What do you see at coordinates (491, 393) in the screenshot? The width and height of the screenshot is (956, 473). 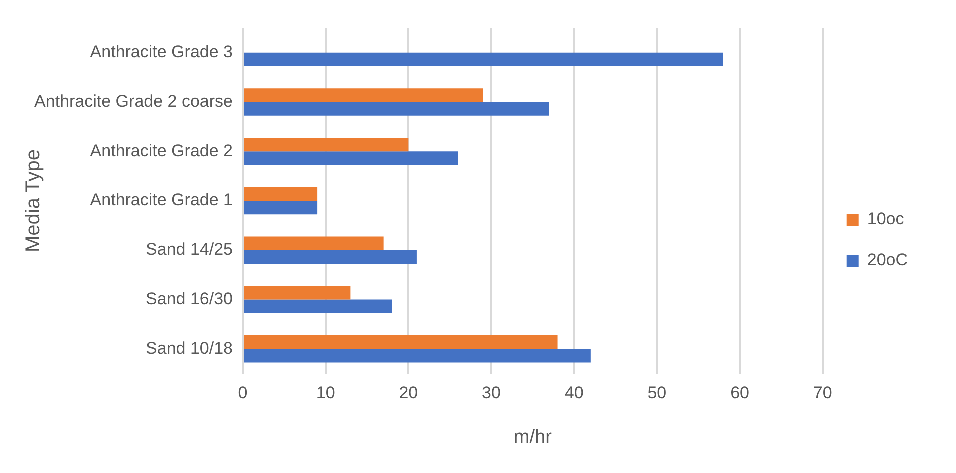 I see `x-tick-label: 30` at bounding box center [491, 393].